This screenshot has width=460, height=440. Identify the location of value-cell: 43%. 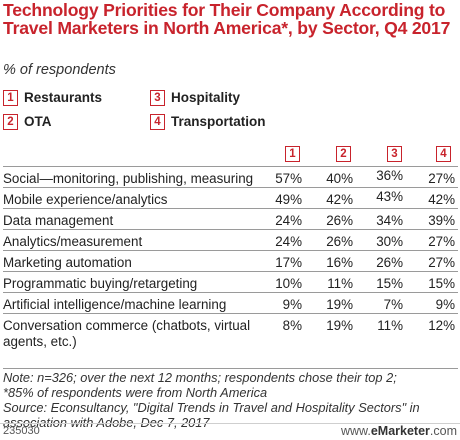
(389, 196).